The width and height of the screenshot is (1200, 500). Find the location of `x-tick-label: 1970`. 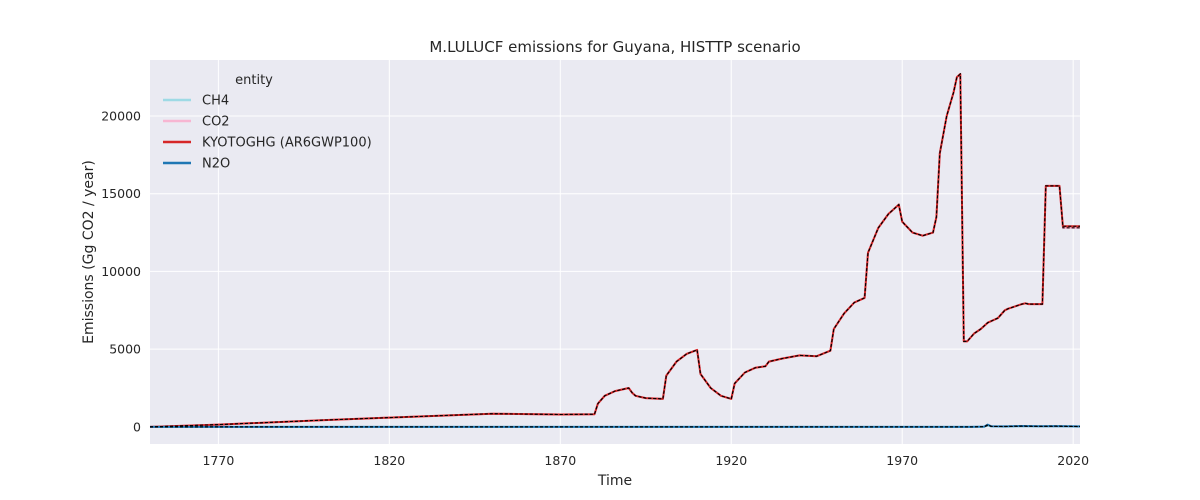

x-tick-label: 1970 is located at coordinates (902, 460).